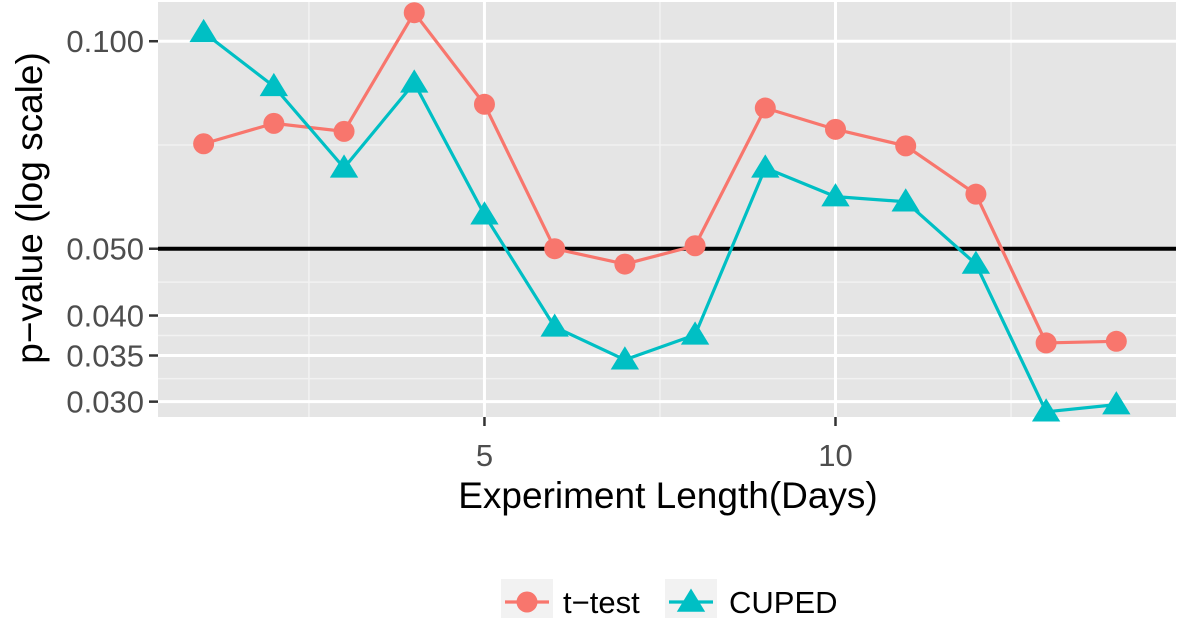  What do you see at coordinates (29, 208) in the screenshot?
I see `y-axis-title: p−value (log scale)` at bounding box center [29, 208].